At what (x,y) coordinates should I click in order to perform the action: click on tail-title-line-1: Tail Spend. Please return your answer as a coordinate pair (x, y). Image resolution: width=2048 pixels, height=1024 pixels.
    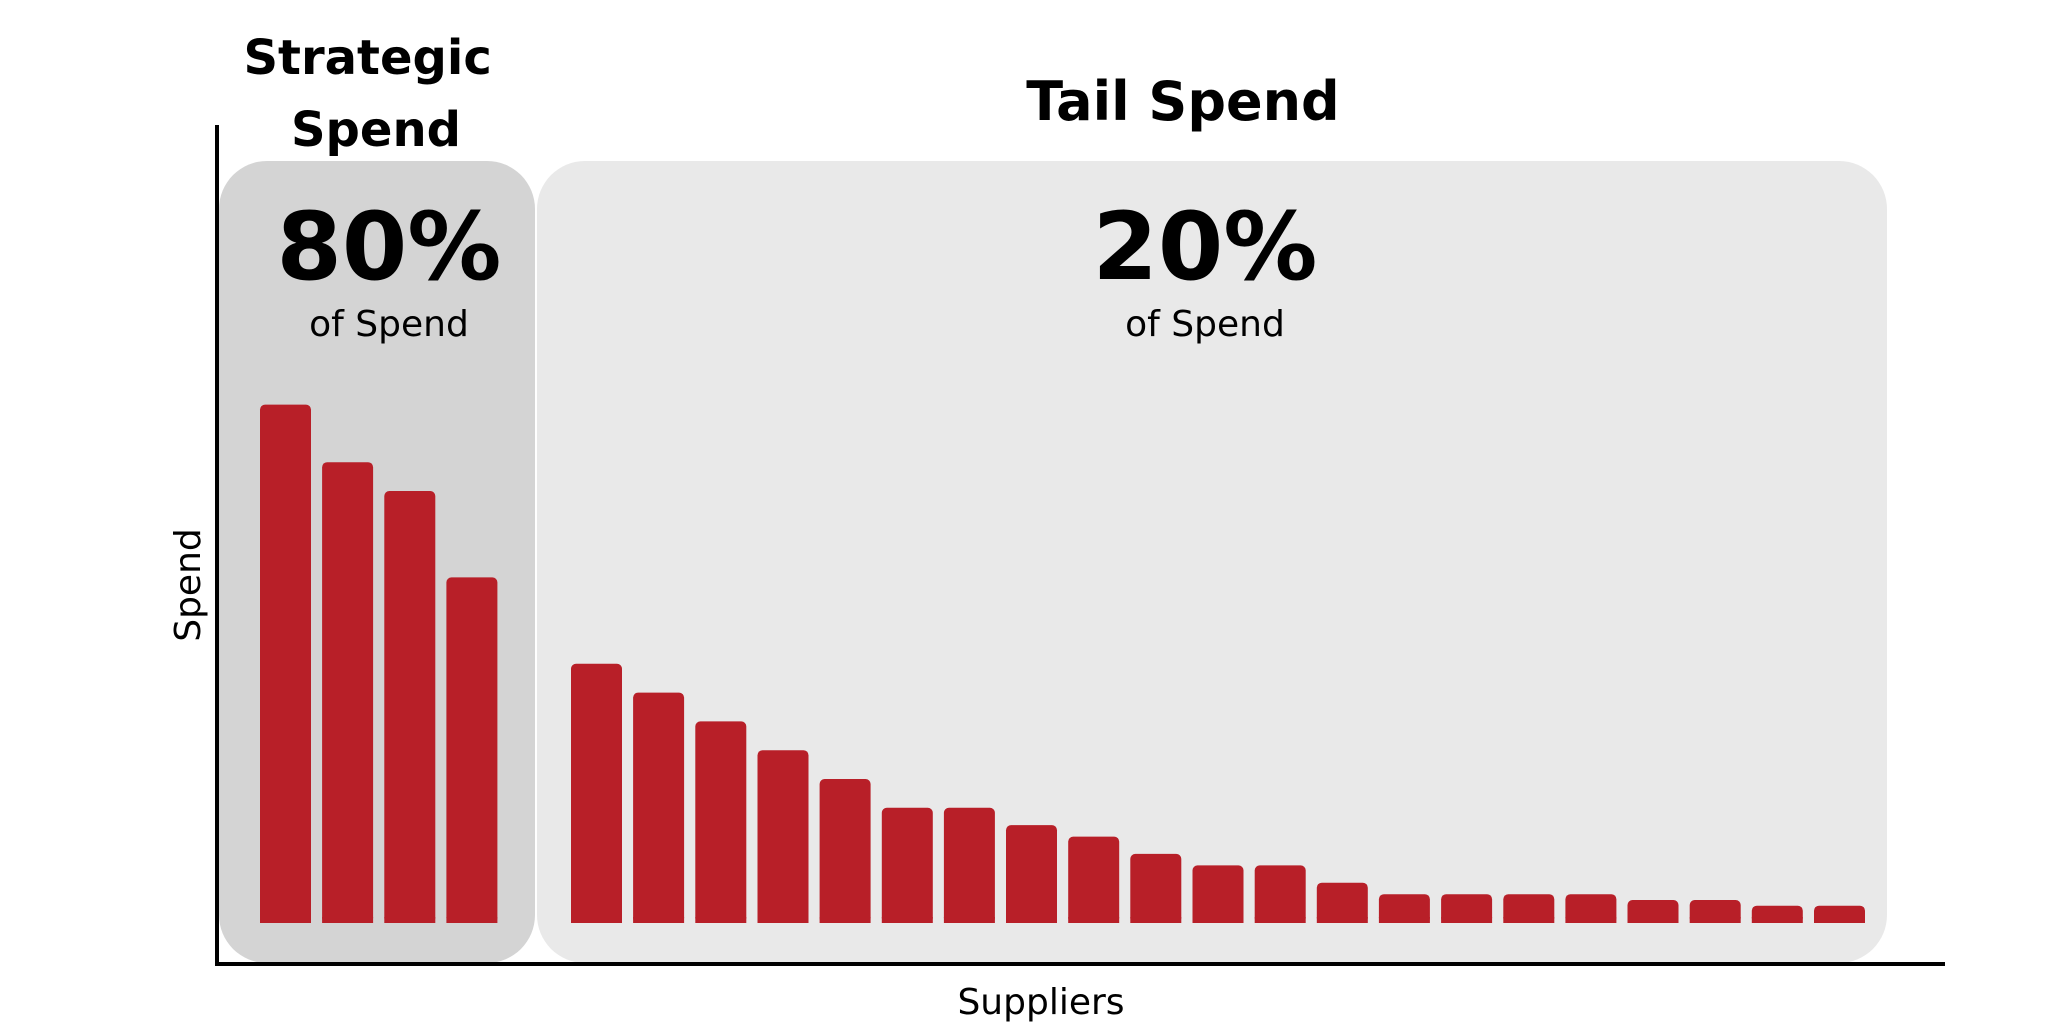
    Looking at the image, I should click on (1182, 101).